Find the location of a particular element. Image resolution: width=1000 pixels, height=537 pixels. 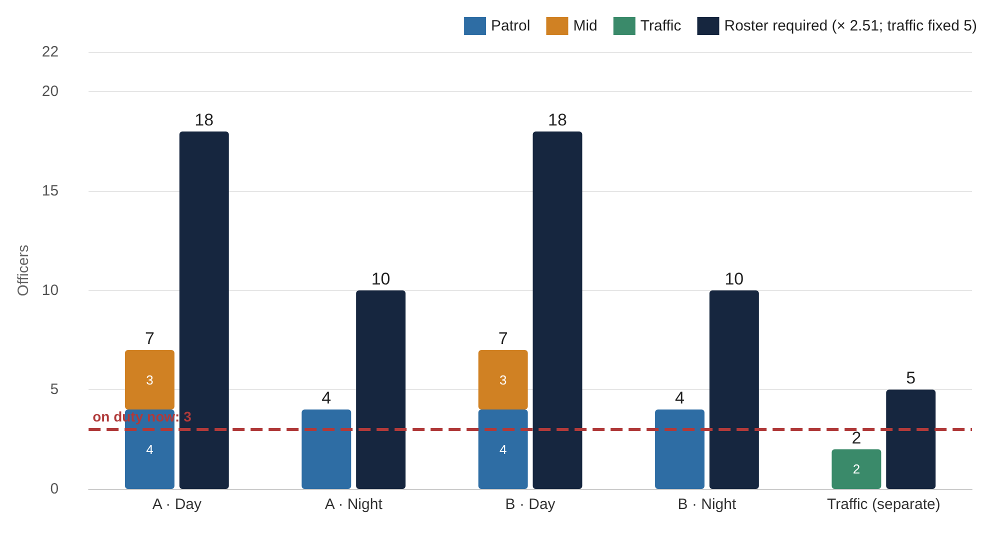

data-label: 2 is located at coordinates (856, 469).